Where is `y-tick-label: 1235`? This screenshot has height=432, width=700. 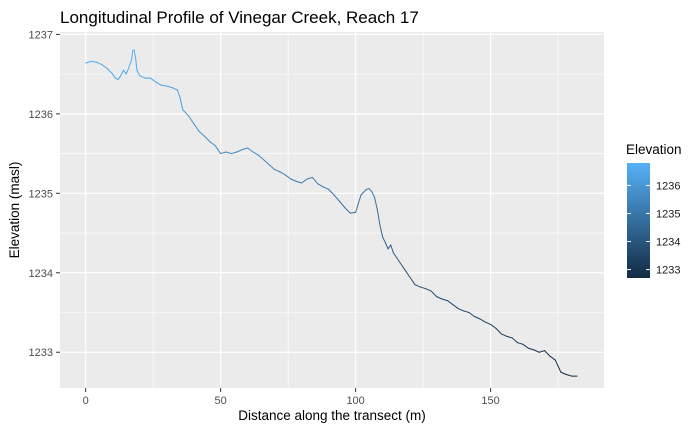 y-tick-label: 1235 is located at coordinates (41, 194).